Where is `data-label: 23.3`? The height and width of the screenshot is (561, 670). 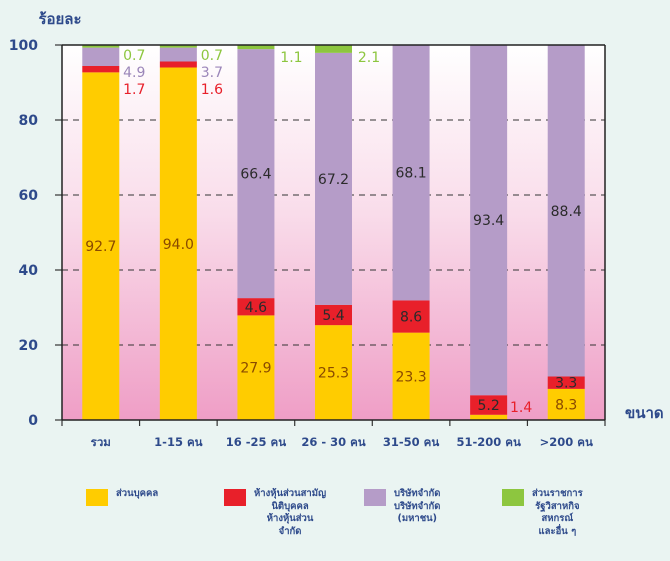
data-label: 23.3 is located at coordinates (410, 377).